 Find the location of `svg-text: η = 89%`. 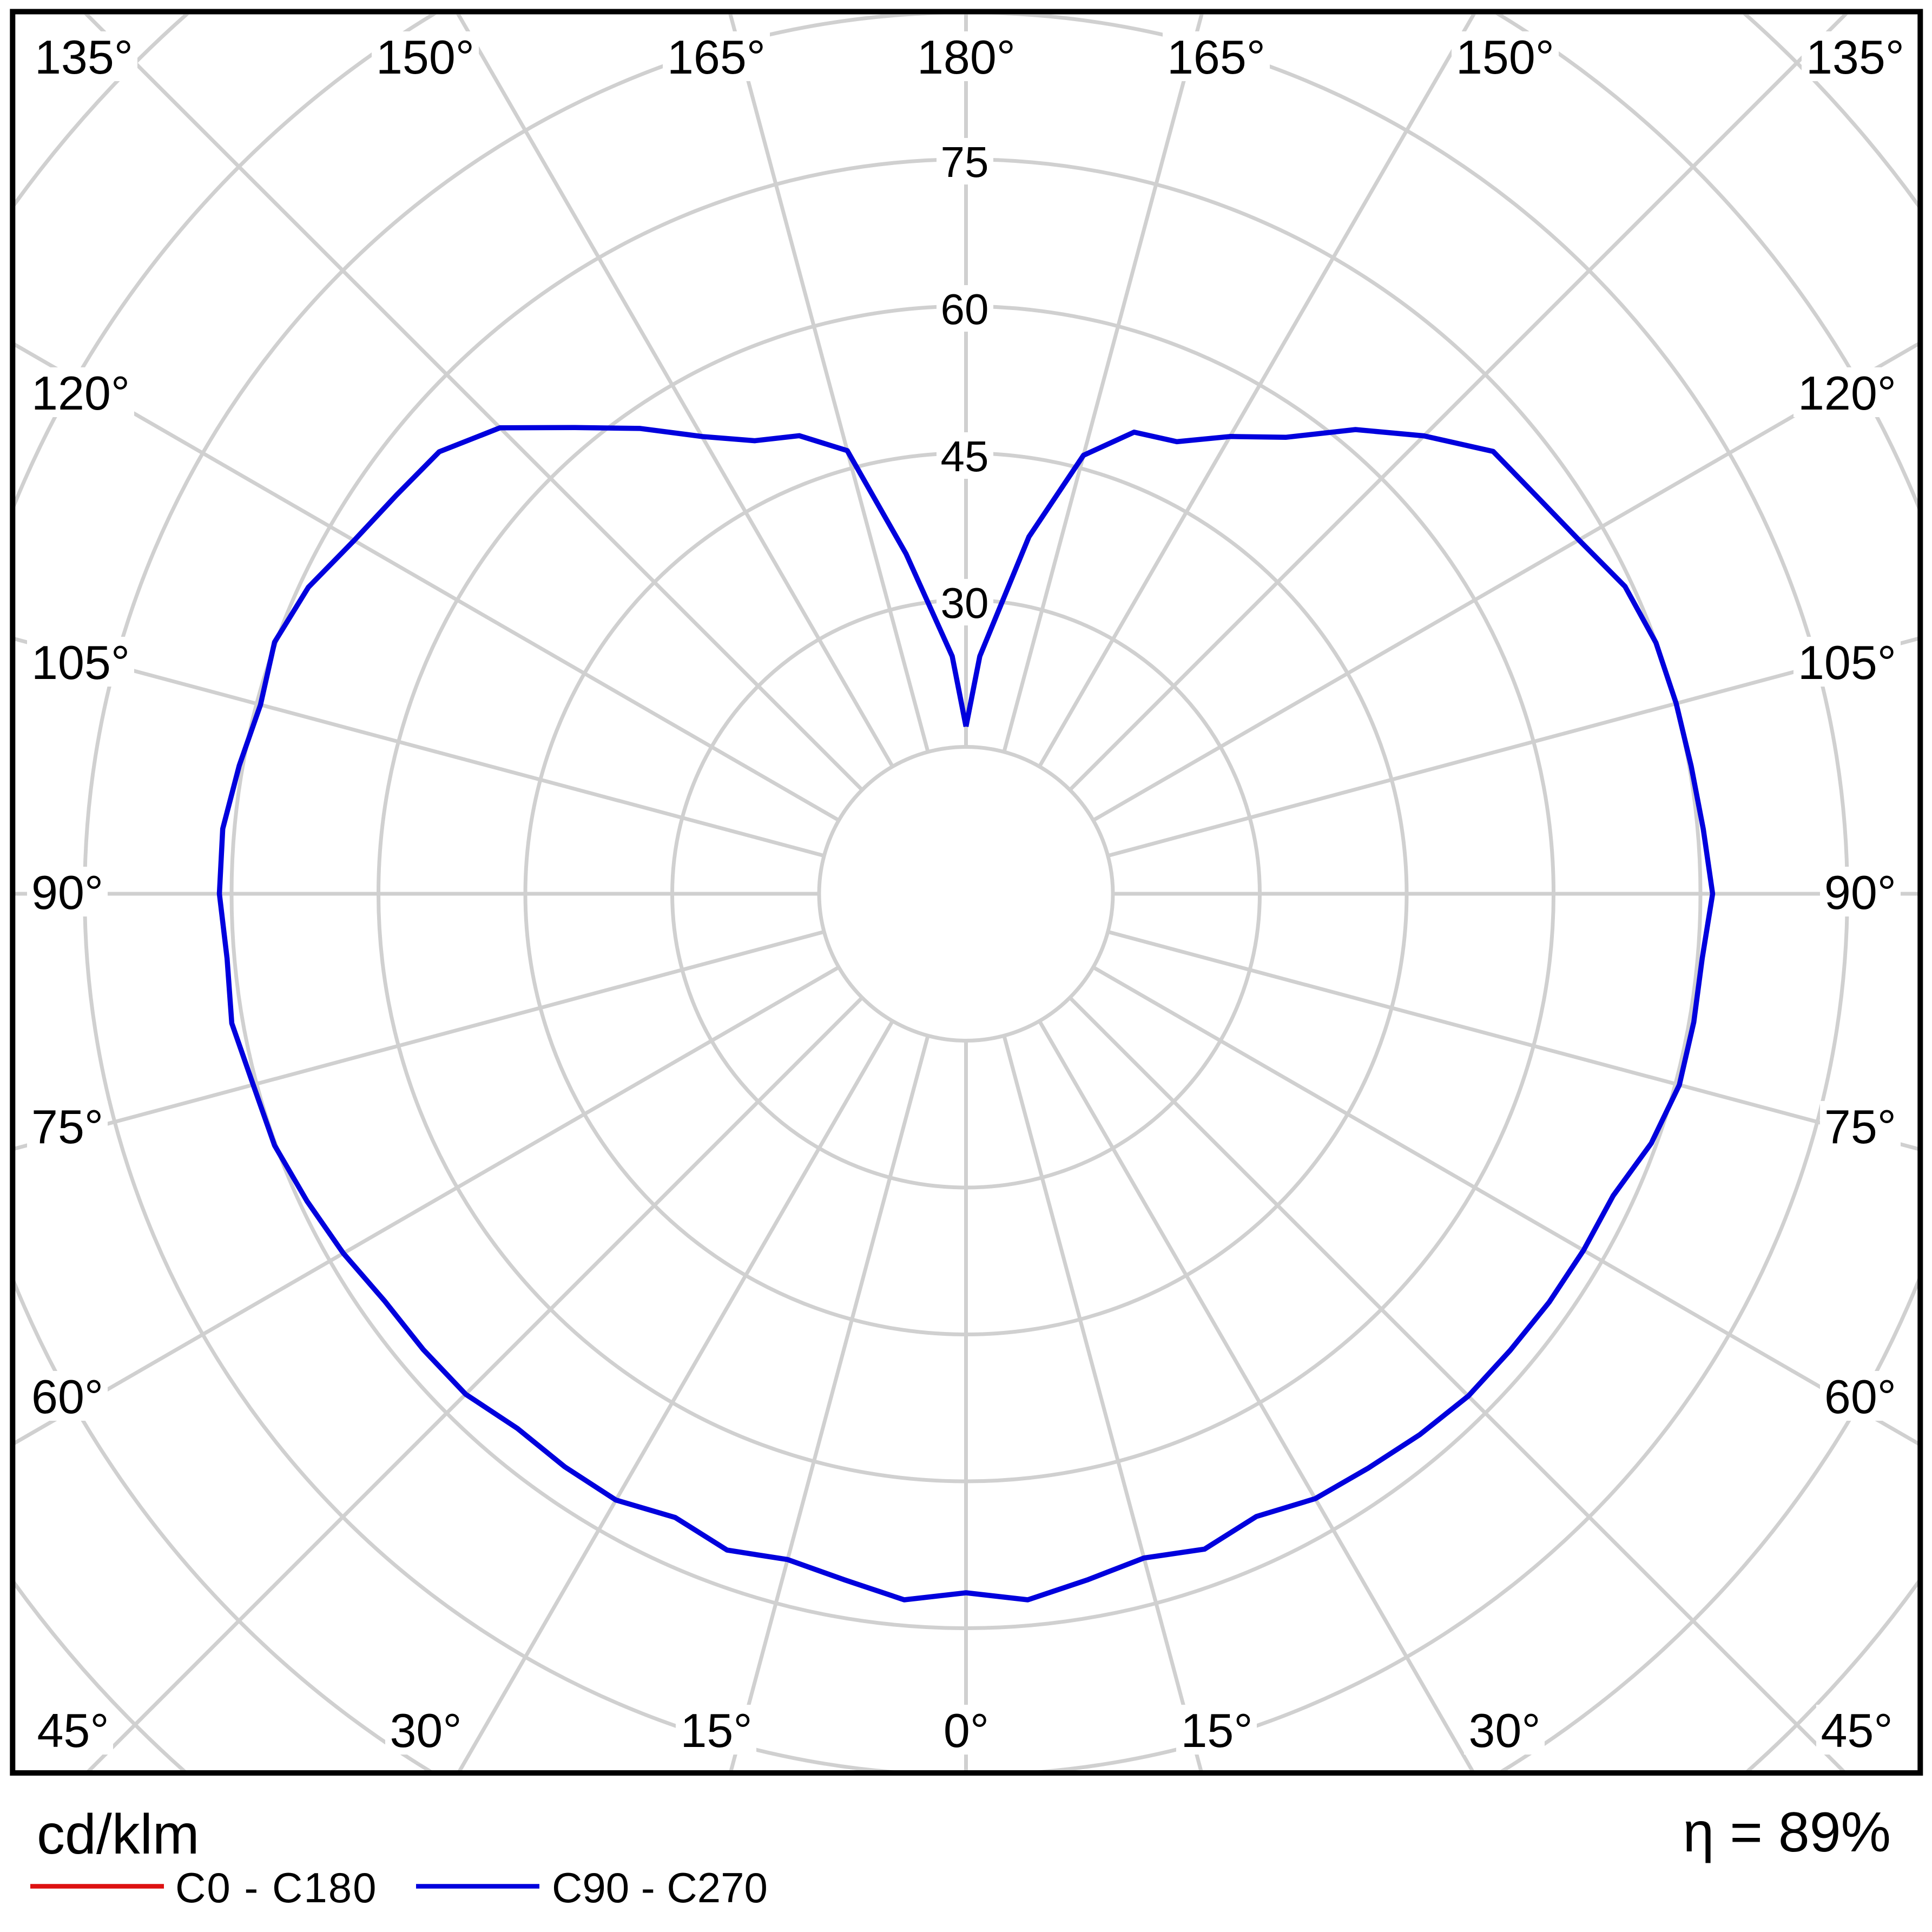

svg-text: η = 89% is located at coordinates (1787, 1832).